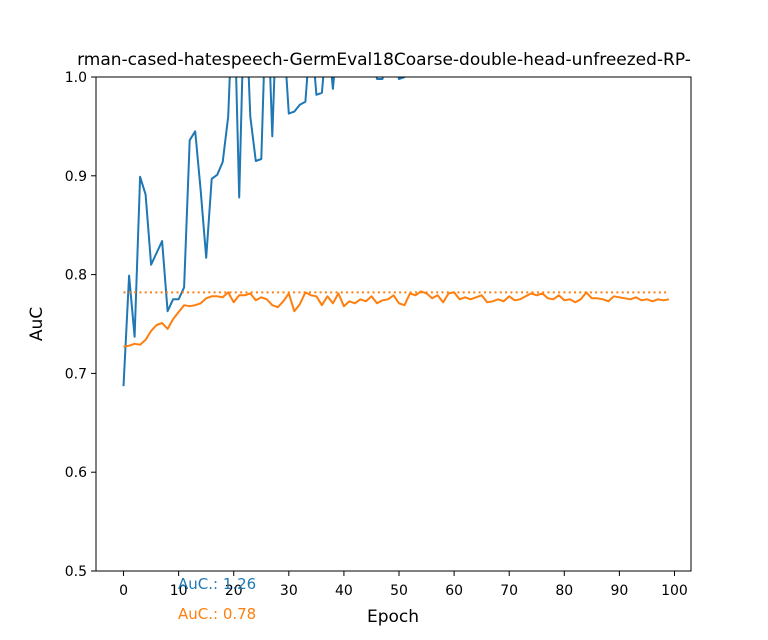 Image resolution: width=768 pixels, height=640 pixels. Describe the element at coordinates (674, 591) in the screenshot. I see `x-tick-label: 100` at that location.